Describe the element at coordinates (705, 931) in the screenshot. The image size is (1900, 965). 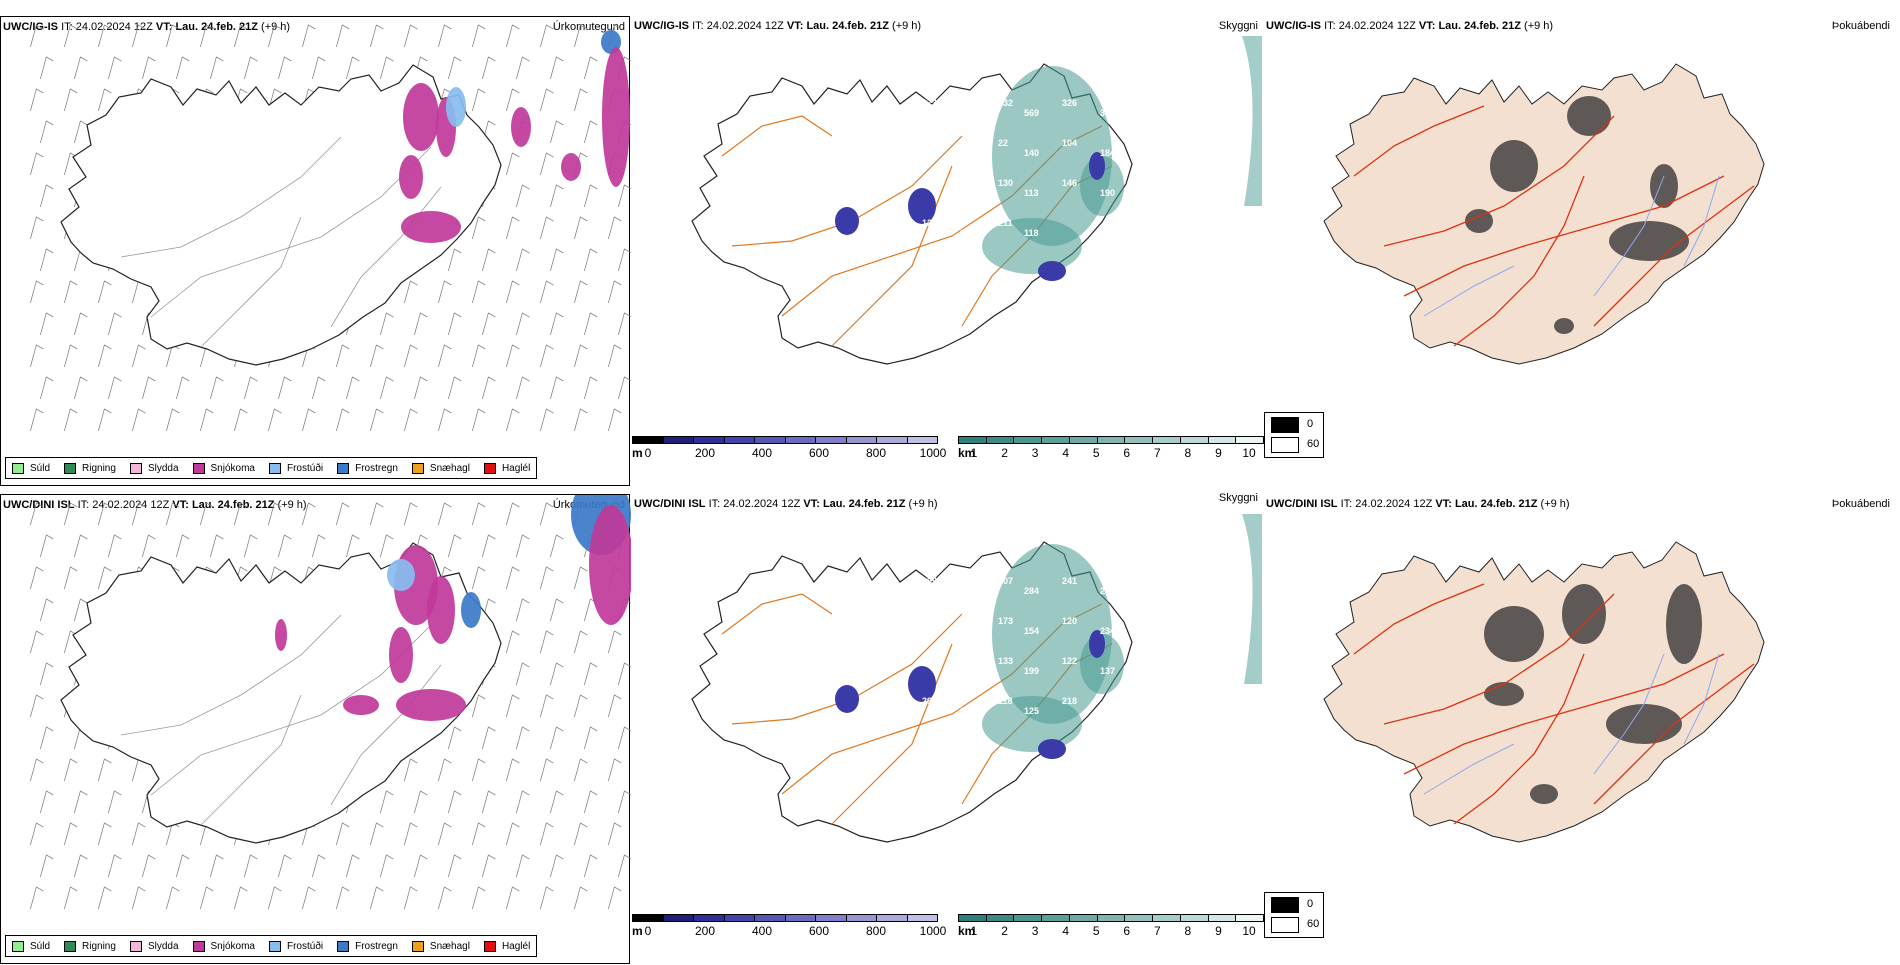
I see `colorbar-tick: 200` at that location.